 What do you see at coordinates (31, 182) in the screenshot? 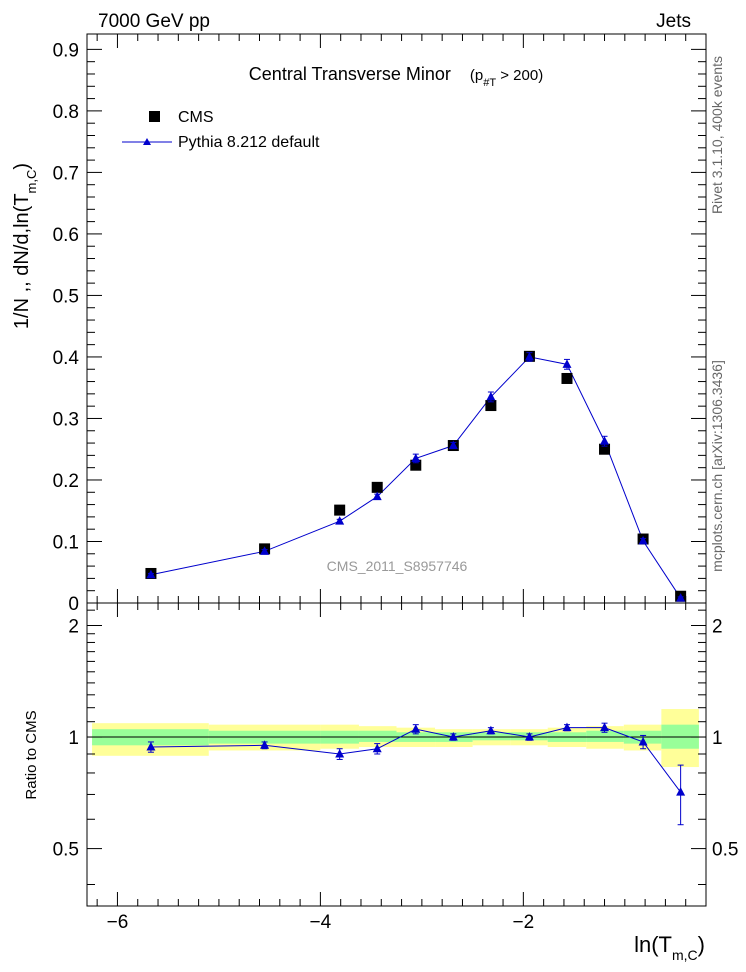
I see `main-ylabel-sub: m,C` at bounding box center [31, 182].